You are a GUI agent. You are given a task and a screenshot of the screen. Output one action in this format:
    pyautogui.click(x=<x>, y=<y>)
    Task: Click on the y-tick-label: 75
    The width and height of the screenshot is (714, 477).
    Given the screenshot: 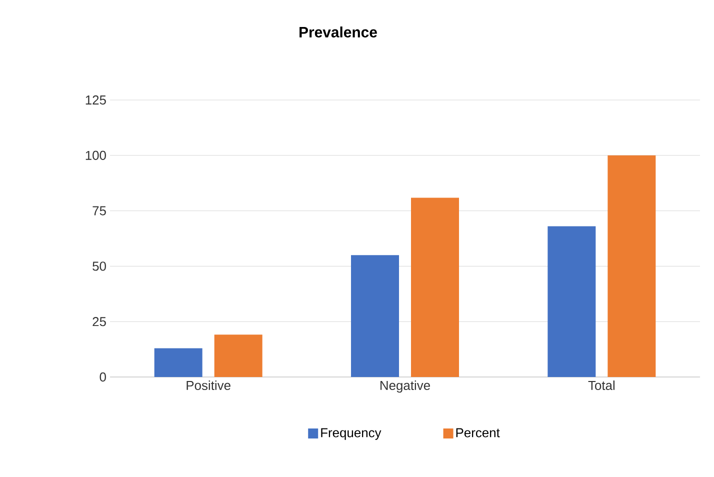 What is the action you would take?
    pyautogui.click(x=99, y=211)
    